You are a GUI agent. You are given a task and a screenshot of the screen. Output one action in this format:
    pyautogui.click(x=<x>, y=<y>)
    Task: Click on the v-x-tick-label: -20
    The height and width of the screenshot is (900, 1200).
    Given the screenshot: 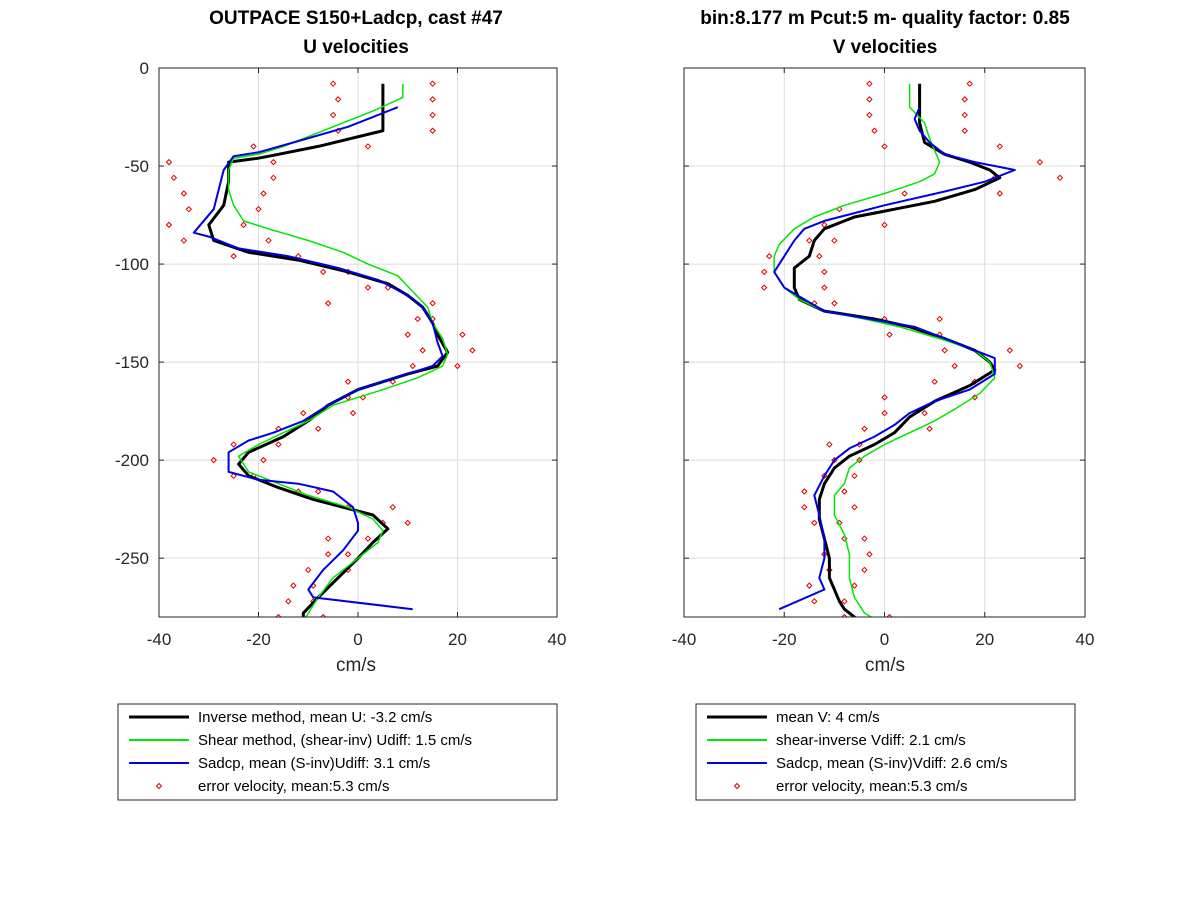 What is the action you would take?
    pyautogui.click(x=784, y=639)
    